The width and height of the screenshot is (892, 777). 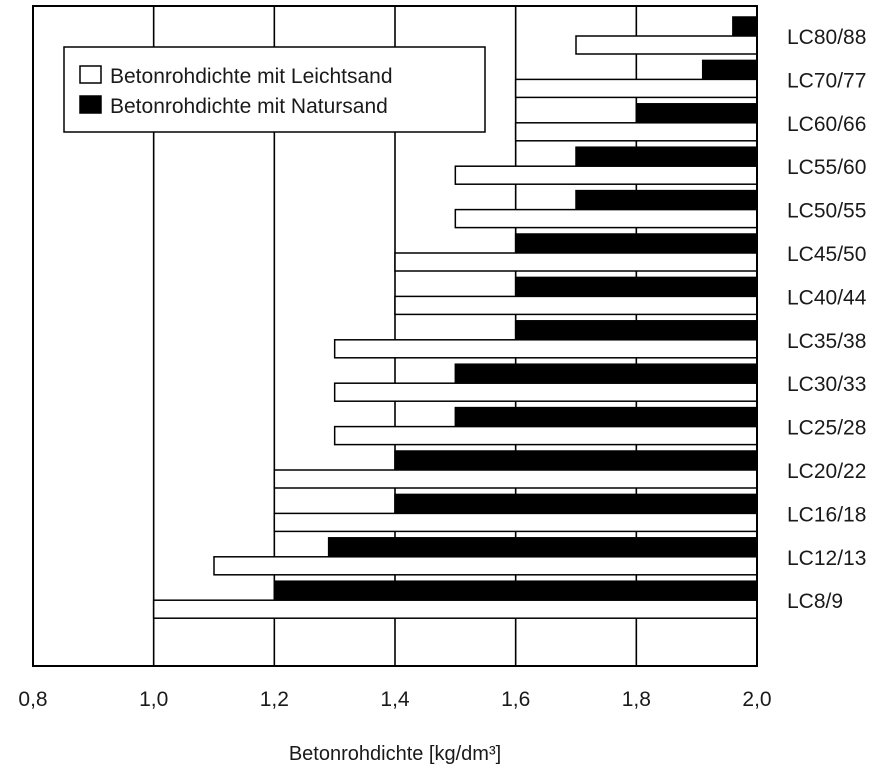 I want to click on x-tick-label: 2,0, so click(x=756, y=699).